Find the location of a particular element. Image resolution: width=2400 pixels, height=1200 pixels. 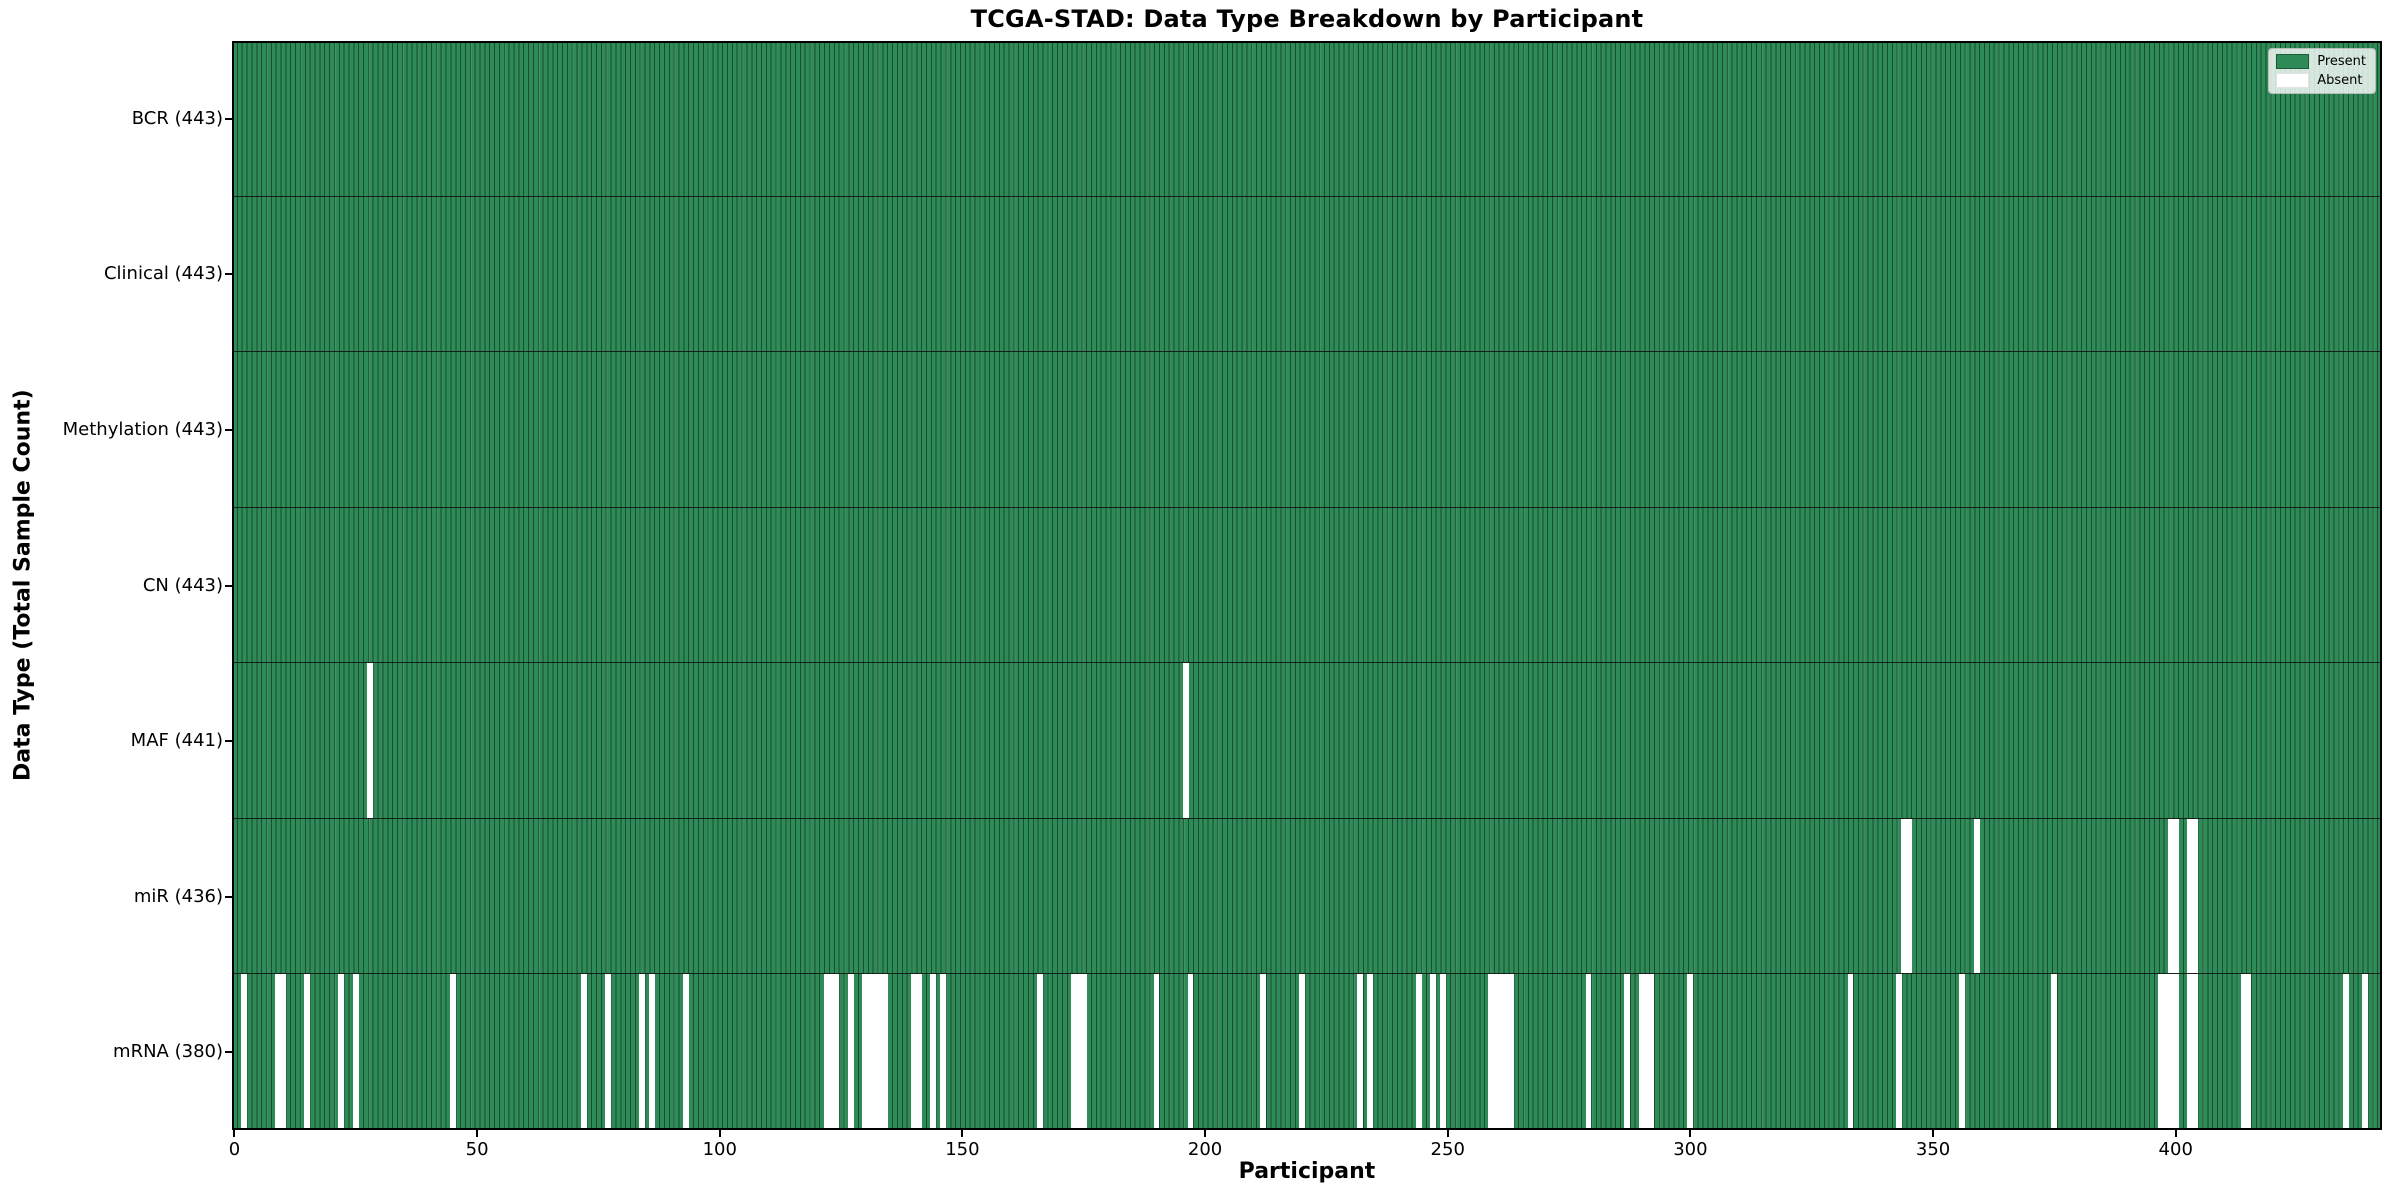

x-tick-label: 350 is located at coordinates (1933, 1149).